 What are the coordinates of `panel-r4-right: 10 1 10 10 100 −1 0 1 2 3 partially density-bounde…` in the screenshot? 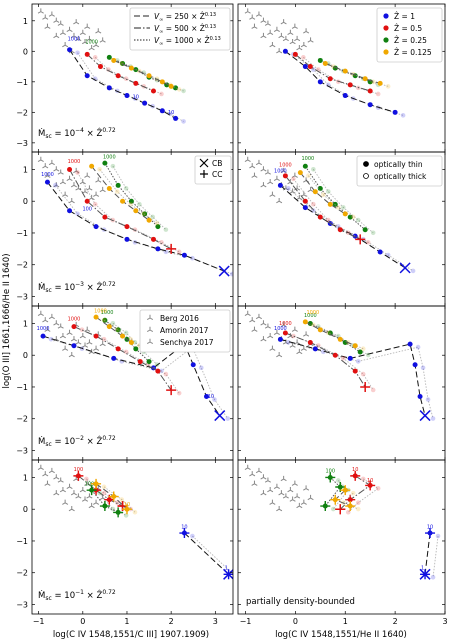 It's located at (342, 542).